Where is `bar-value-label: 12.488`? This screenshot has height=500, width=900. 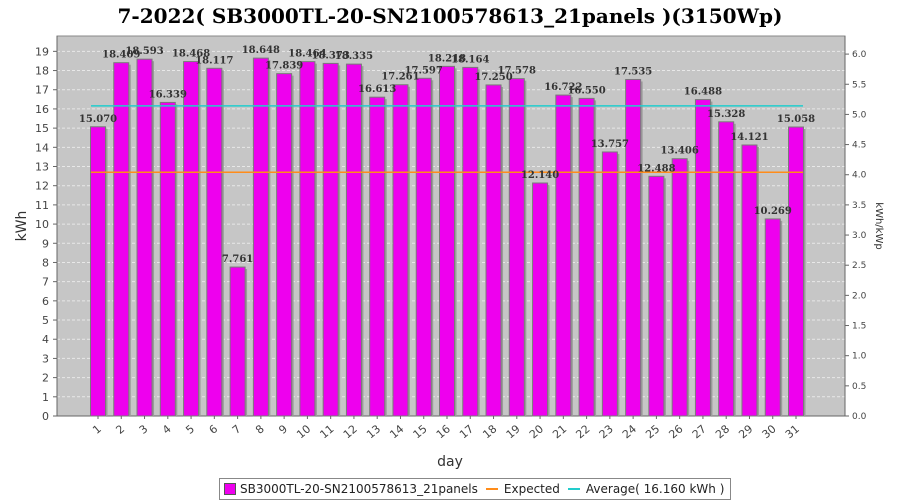
bar-value-label: 12.488 is located at coordinates (656, 168).